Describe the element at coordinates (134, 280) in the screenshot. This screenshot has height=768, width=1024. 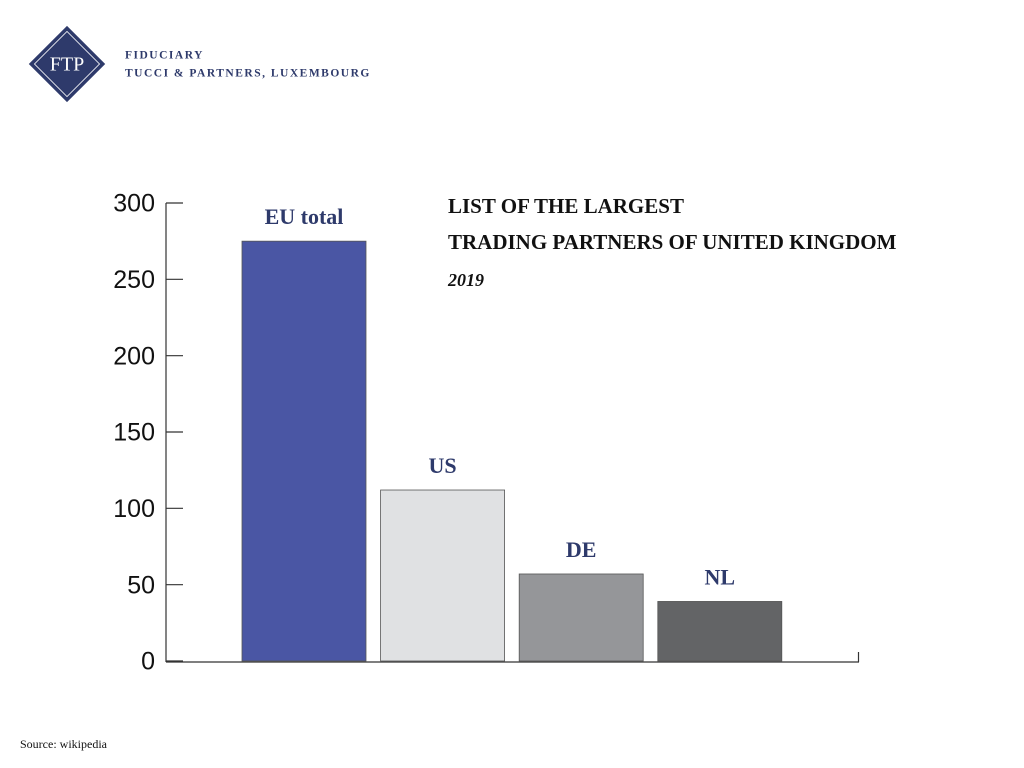
I see `y-tick-label: 250` at that location.